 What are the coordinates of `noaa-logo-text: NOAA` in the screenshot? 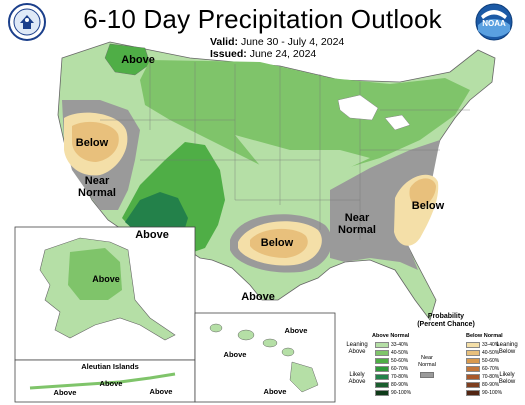 It's located at (494, 23).